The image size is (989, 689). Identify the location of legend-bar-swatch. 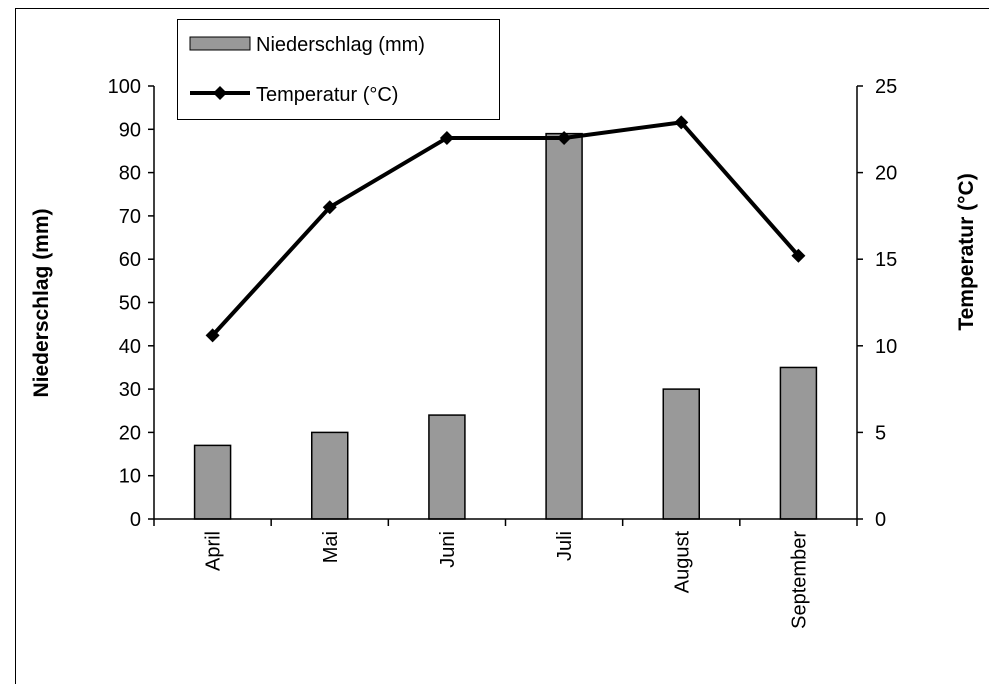
(220, 43).